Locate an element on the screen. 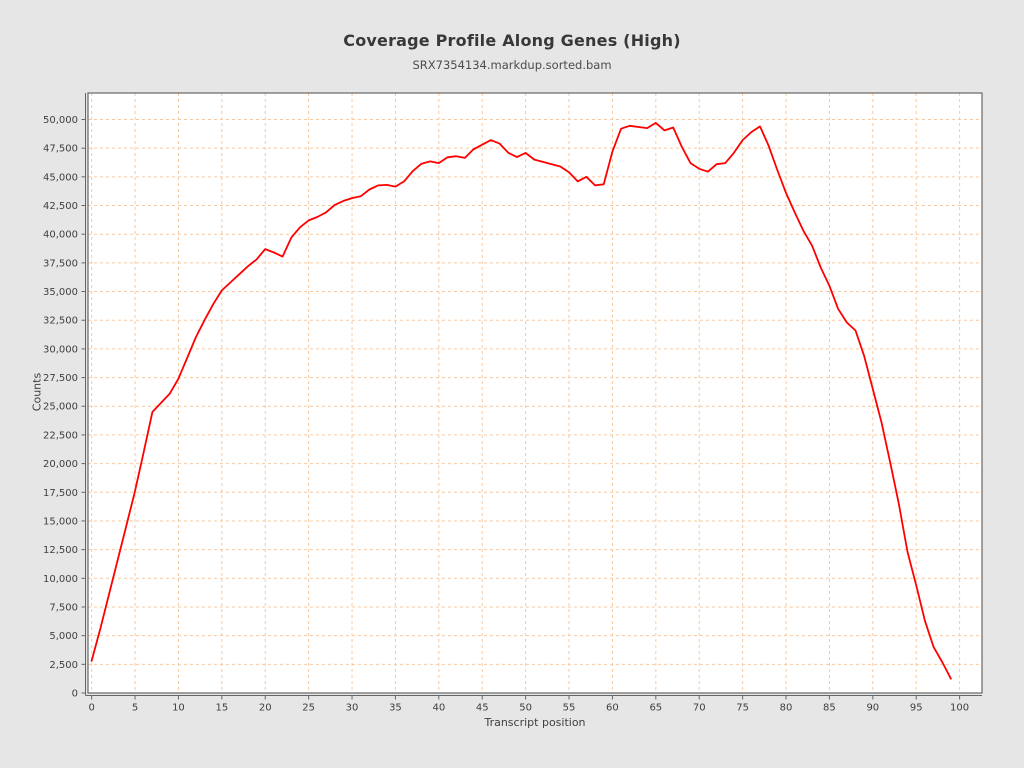 This screenshot has width=1024, height=768. x-tick-label: 55 is located at coordinates (569, 708).